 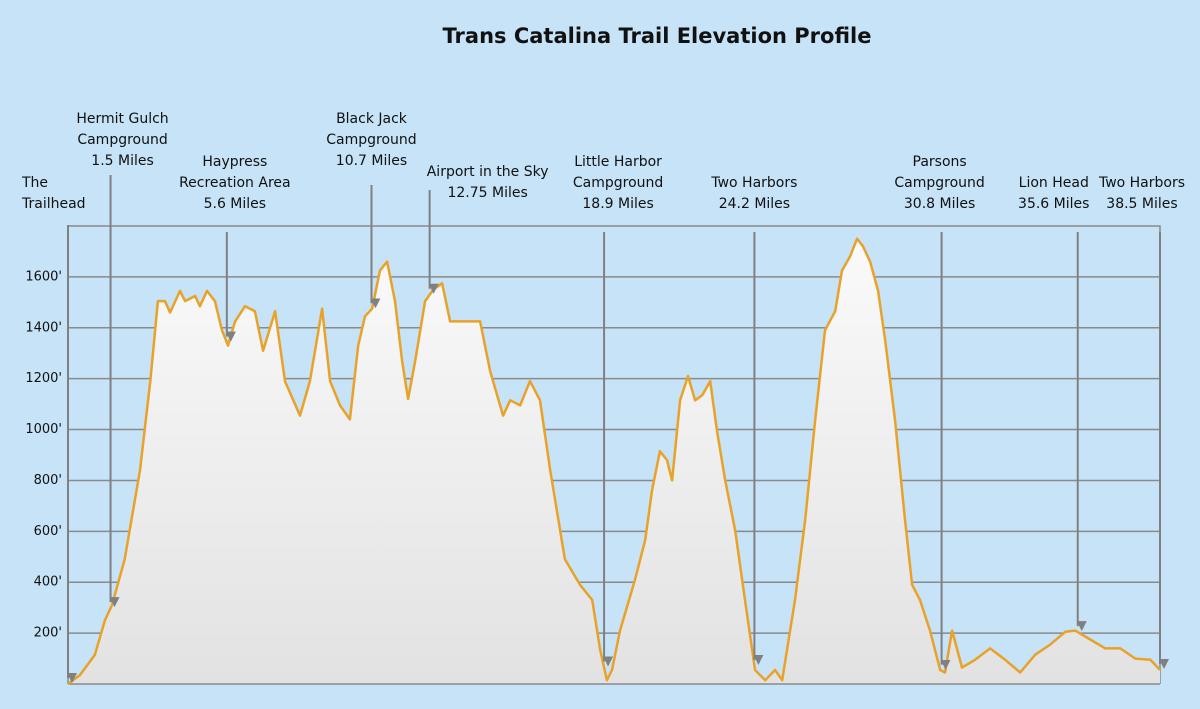 I want to click on annotation-label: Lion Head, so click(x=1054, y=183).